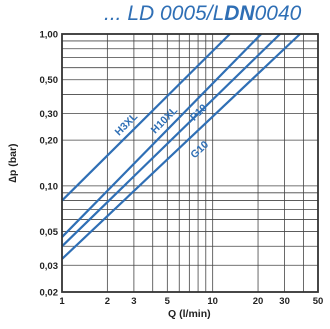 Image resolution: width=330 pixels, height=329 pixels. Describe the element at coordinates (49, 35) in the screenshot. I see `y-tick-label: 1,00` at that location.